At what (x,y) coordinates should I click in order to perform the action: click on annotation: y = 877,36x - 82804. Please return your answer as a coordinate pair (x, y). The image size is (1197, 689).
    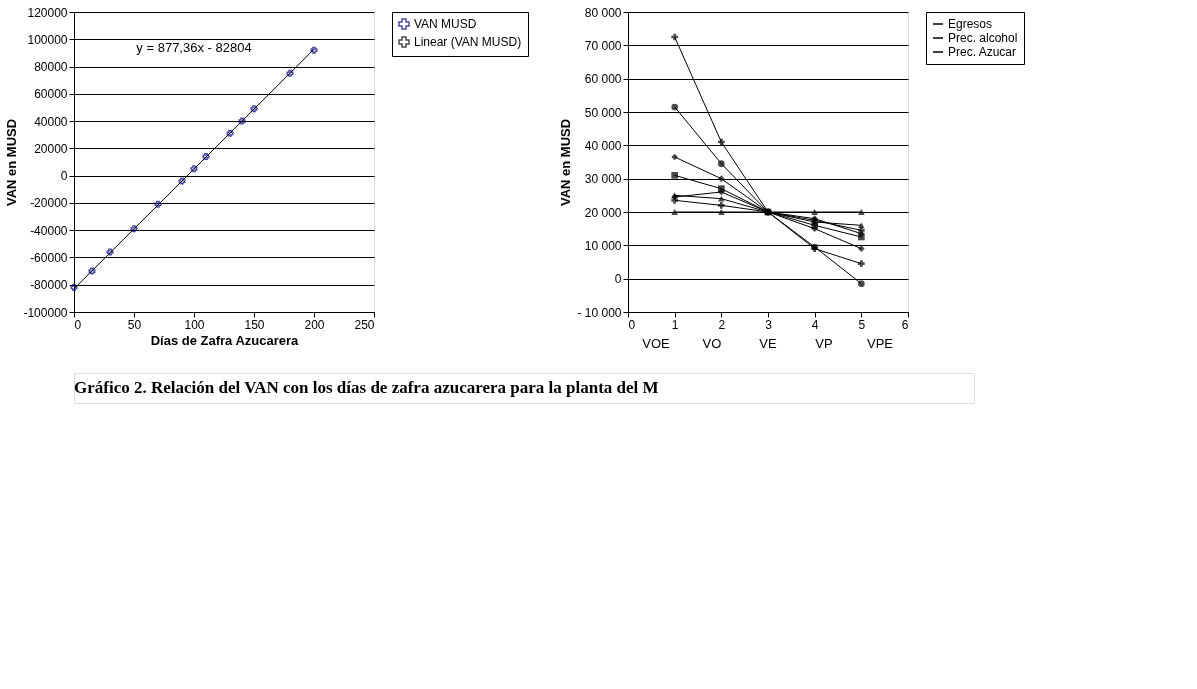
    Looking at the image, I should click on (194, 47).